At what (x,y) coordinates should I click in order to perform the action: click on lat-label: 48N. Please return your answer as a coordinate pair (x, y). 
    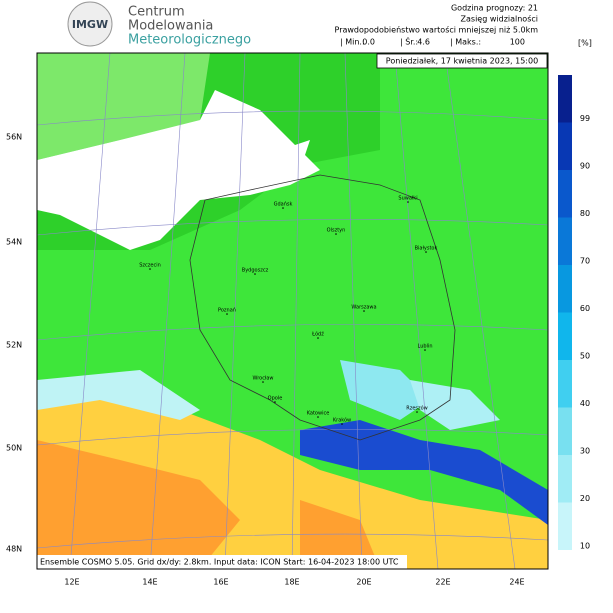
    Looking at the image, I should click on (14, 549).